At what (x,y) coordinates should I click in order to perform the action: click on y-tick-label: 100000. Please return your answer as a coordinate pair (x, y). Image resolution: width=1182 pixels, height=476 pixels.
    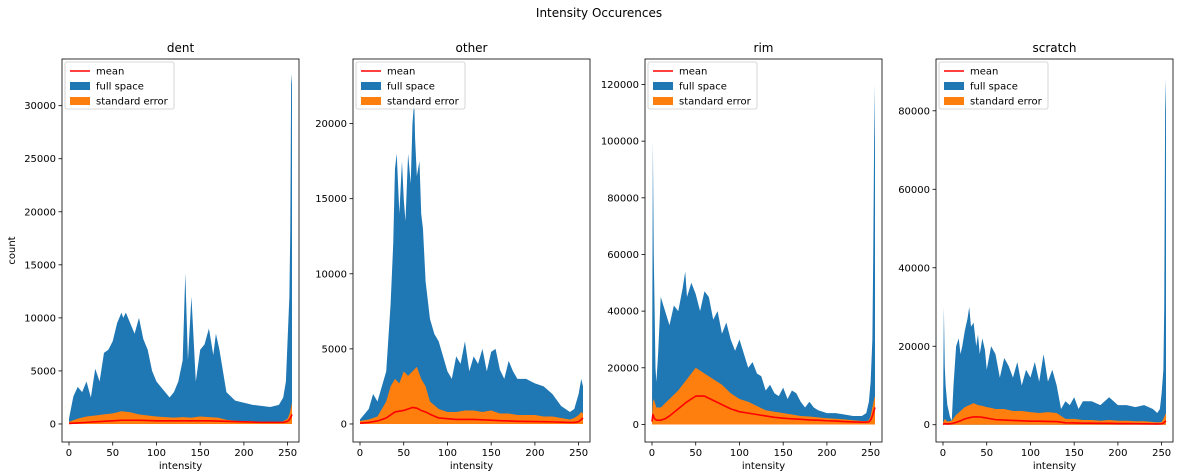
    Looking at the image, I should click on (620, 142).